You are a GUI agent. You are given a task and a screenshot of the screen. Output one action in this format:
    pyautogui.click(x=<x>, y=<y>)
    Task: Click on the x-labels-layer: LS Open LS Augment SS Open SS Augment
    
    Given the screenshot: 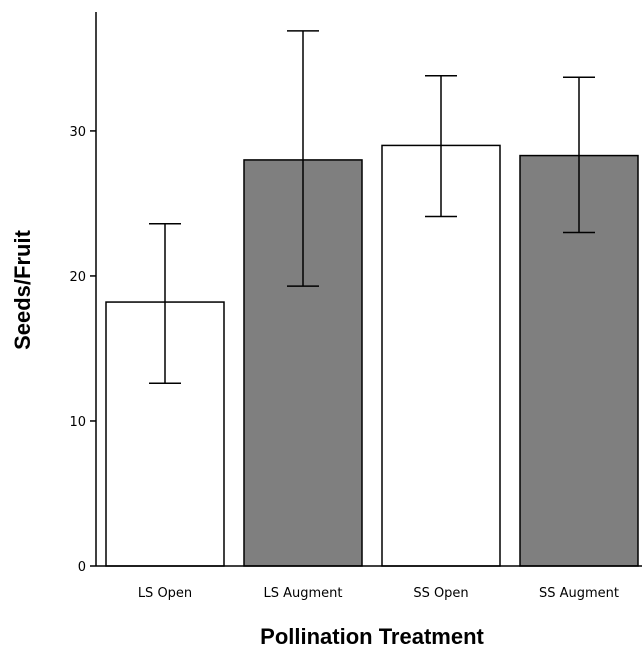 What is the action you would take?
    pyautogui.click(x=378, y=593)
    